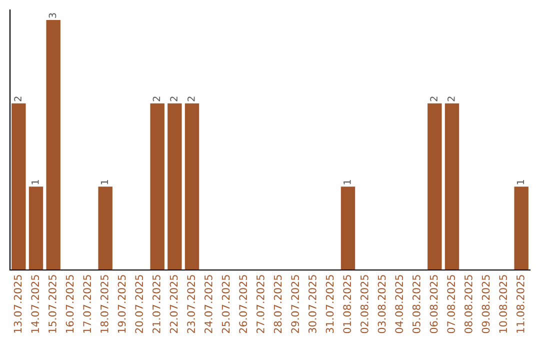  What do you see at coordinates (52, 15) in the screenshot?
I see `data-label: 3` at bounding box center [52, 15].